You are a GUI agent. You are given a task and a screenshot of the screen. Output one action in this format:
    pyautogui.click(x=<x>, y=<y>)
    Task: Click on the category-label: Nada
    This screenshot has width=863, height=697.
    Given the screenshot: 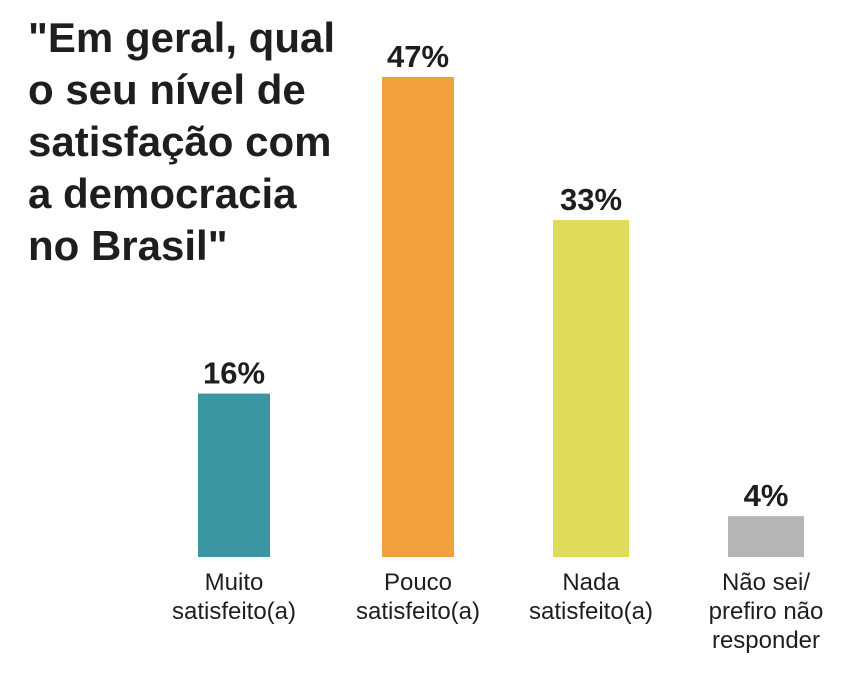 What is the action you would take?
    pyautogui.click(x=591, y=582)
    